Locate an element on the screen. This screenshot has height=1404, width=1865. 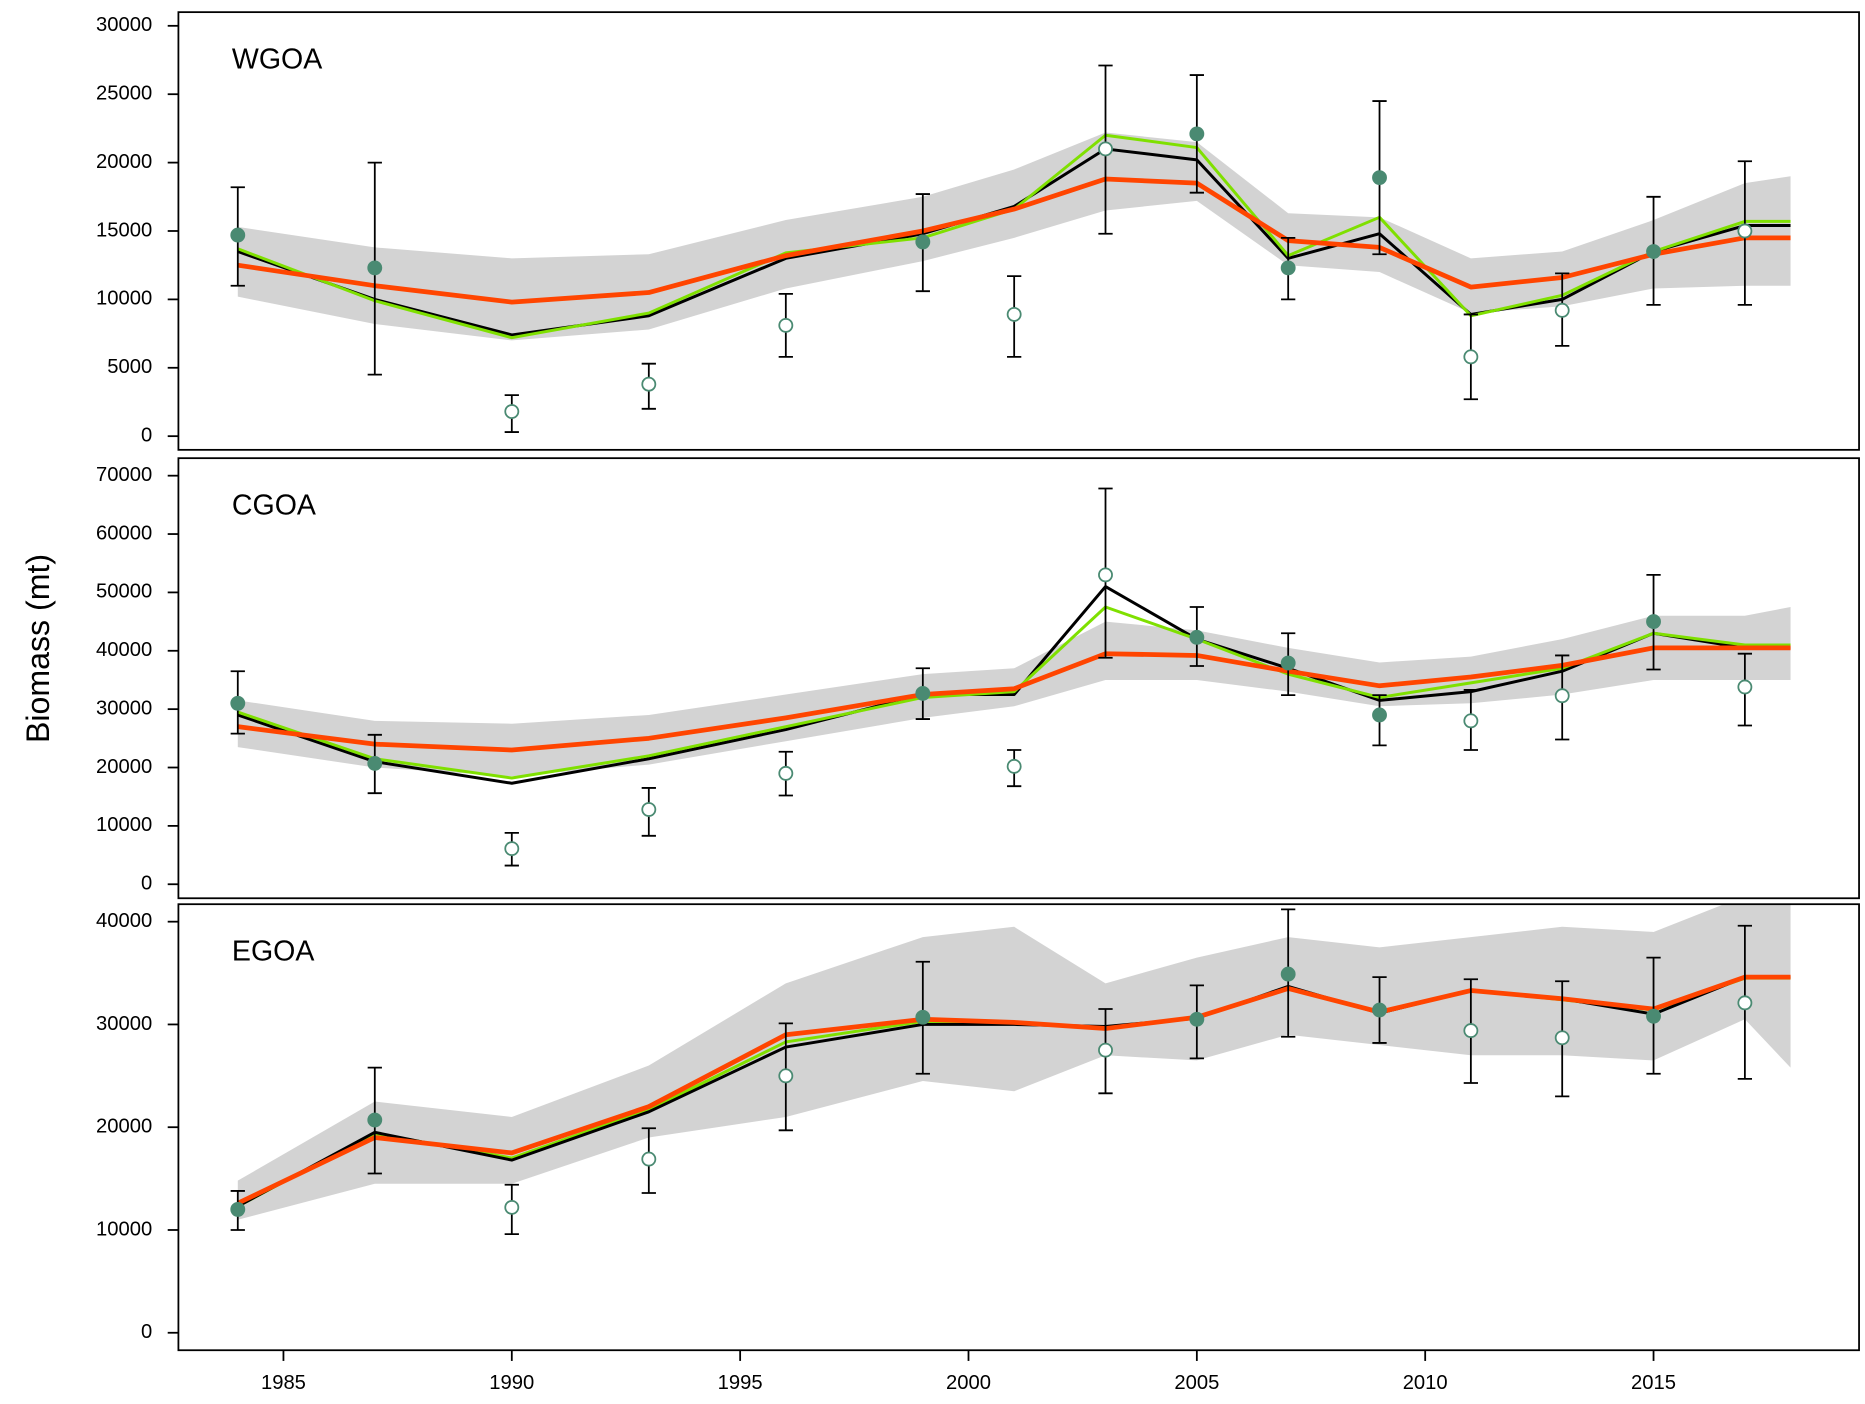
x-tick-label: 2000 is located at coordinates (968, 1383).